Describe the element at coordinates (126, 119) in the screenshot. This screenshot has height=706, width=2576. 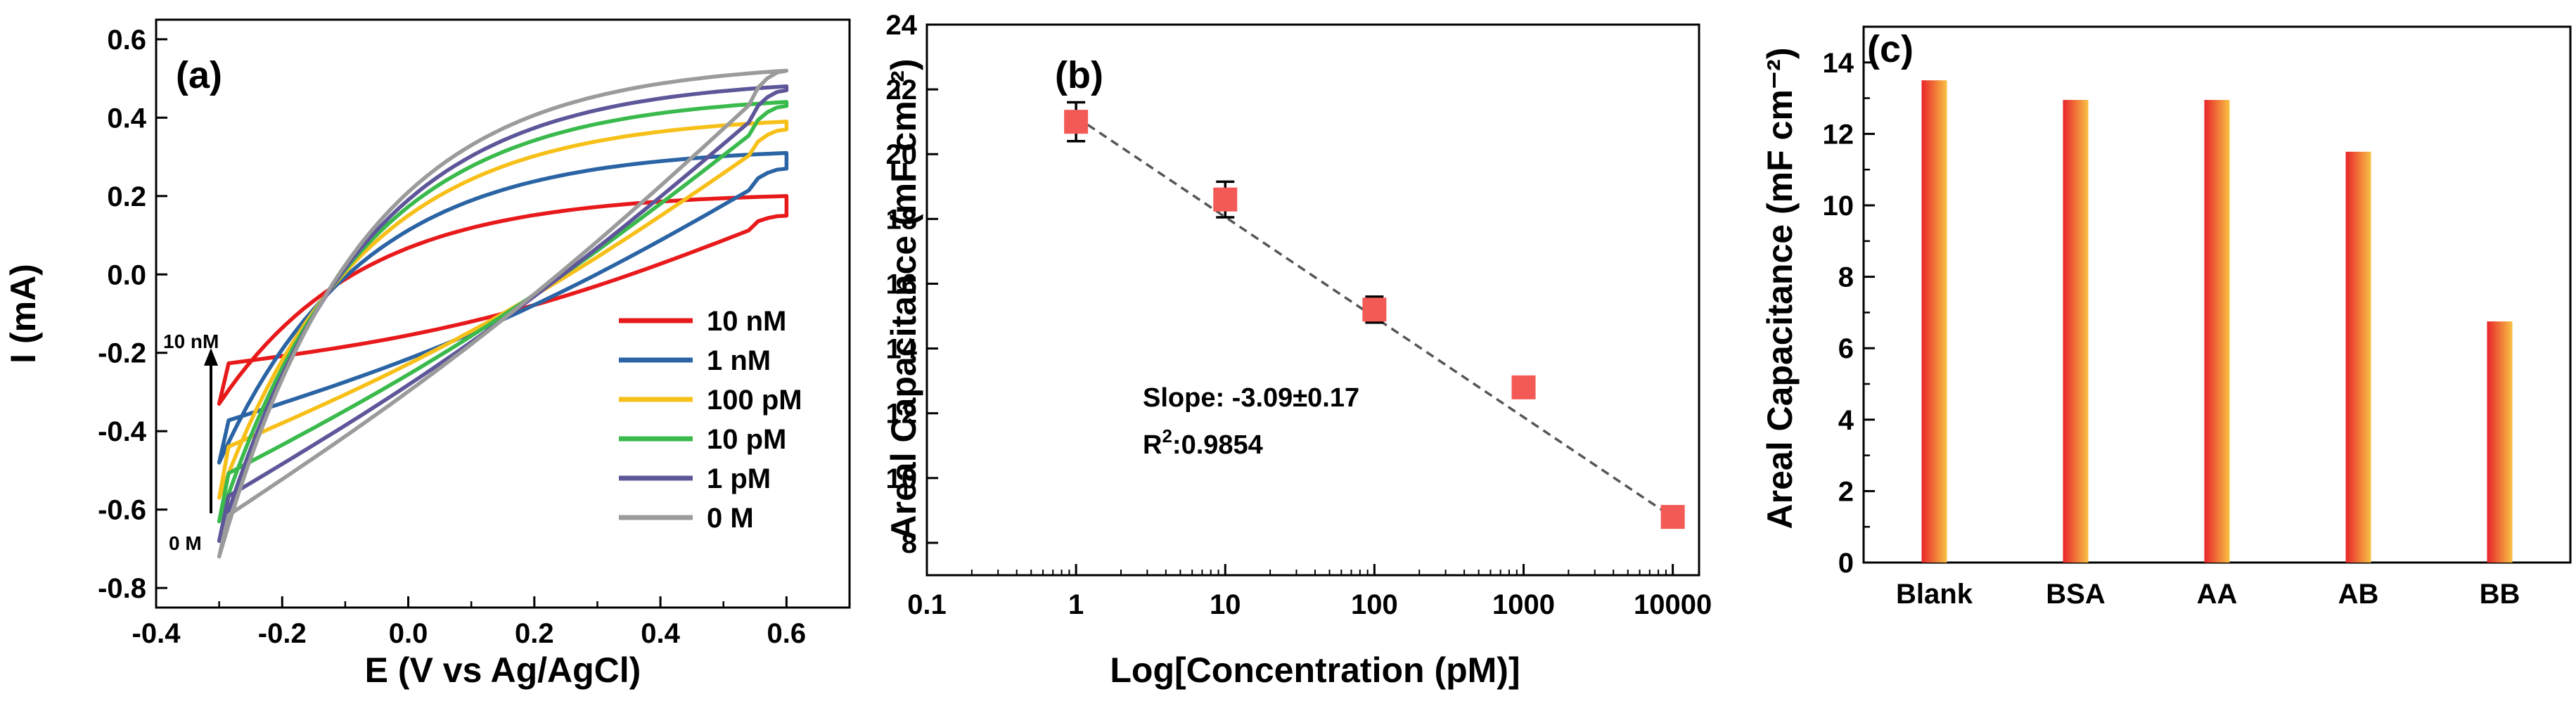
I see `y-tick-label: 0.4` at that location.